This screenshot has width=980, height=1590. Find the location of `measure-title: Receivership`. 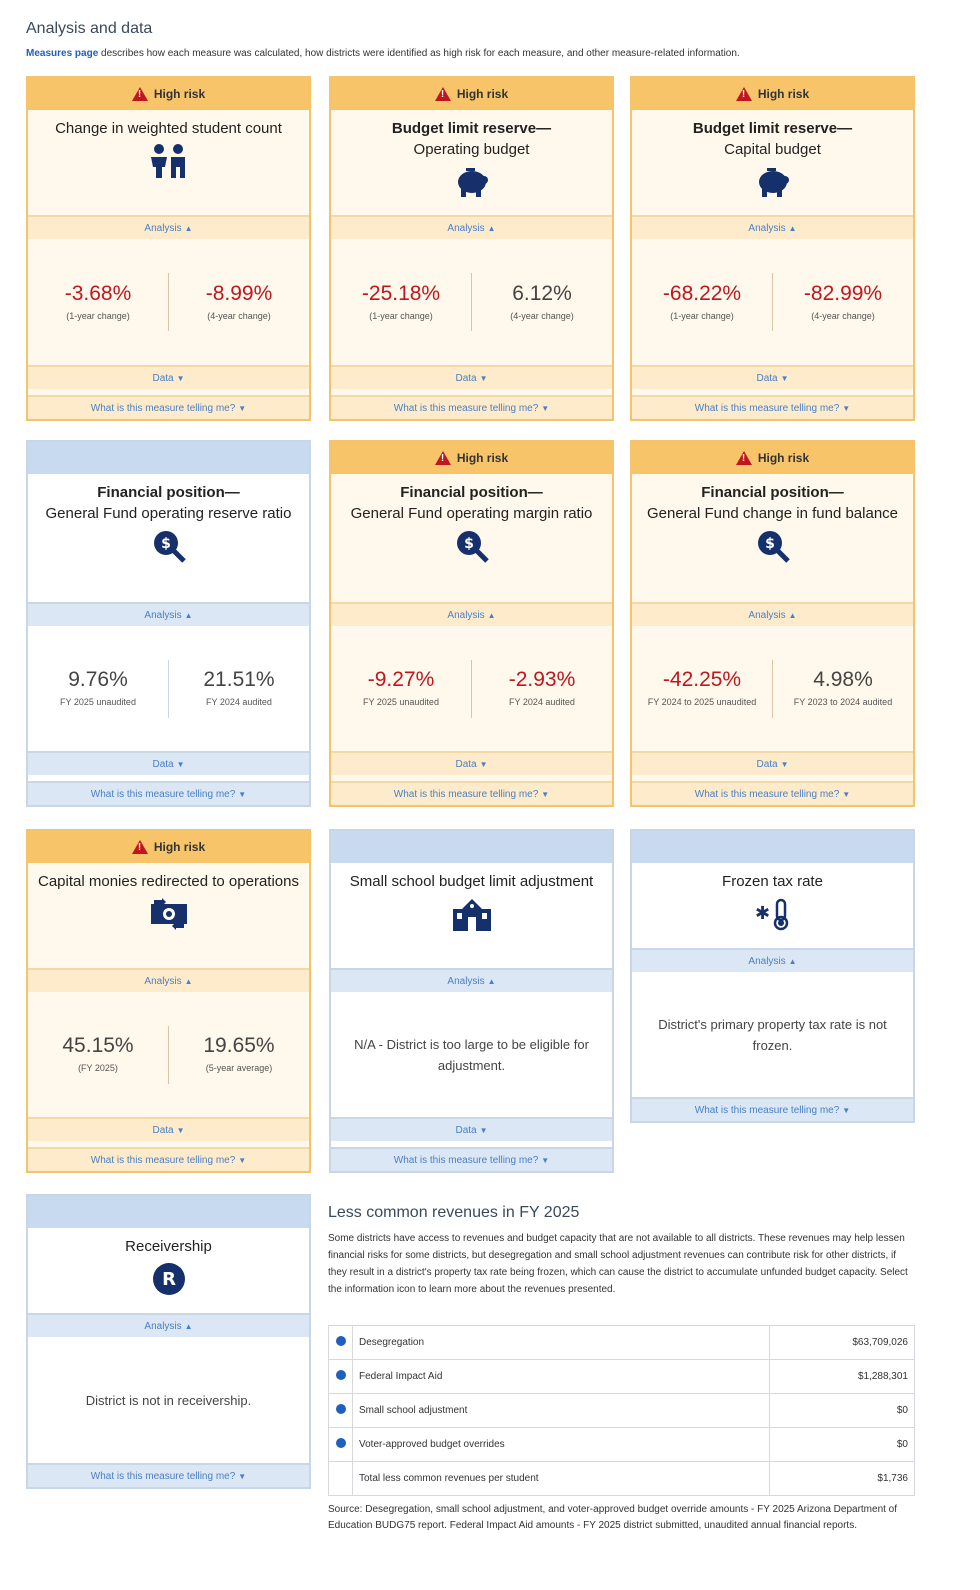

measure-title: Receivership is located at coordinates (168, 1246).